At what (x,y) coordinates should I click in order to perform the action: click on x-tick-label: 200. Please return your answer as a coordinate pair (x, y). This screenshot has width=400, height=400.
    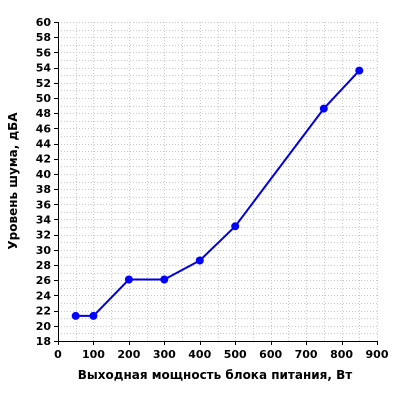
    Looking at the image, I should click on (128, 354).